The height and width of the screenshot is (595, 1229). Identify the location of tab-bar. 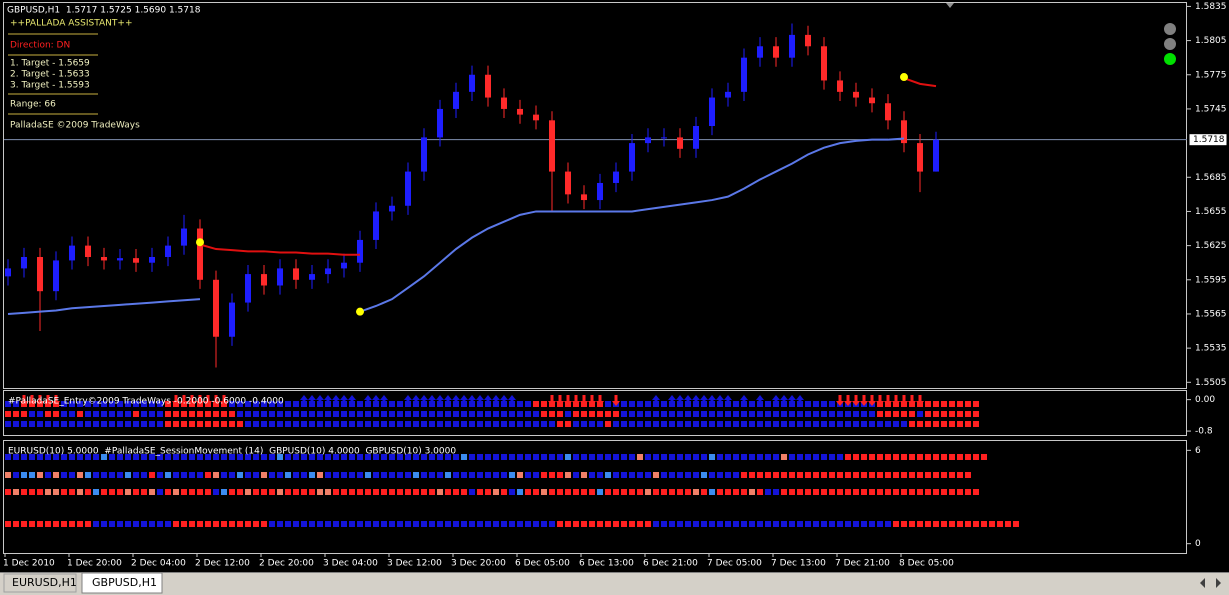
(614, 583).